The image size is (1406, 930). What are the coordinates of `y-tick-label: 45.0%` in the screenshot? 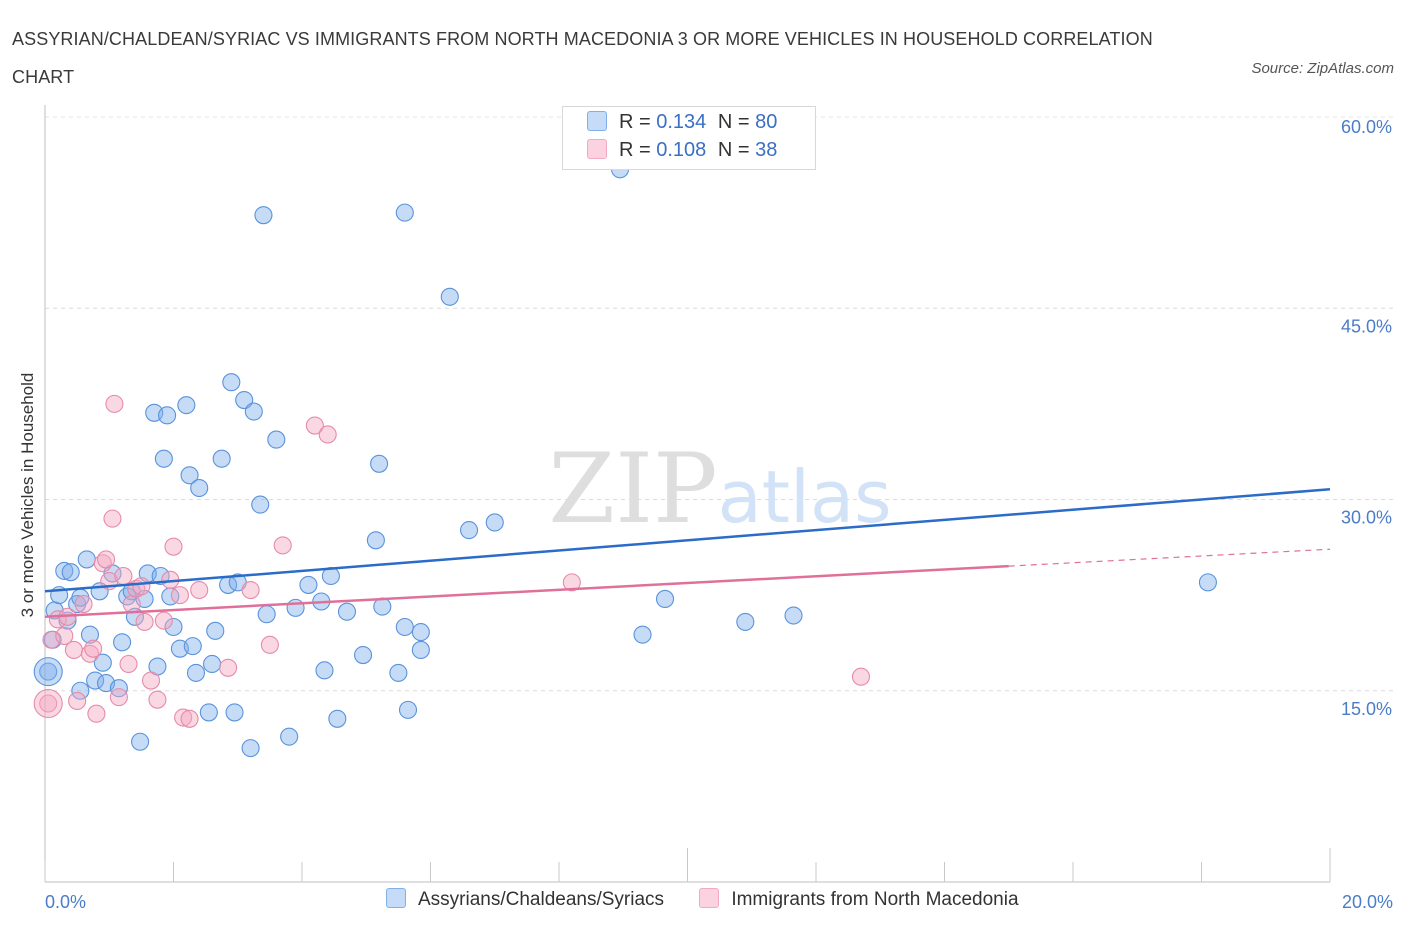 It's located at (1366, 326).